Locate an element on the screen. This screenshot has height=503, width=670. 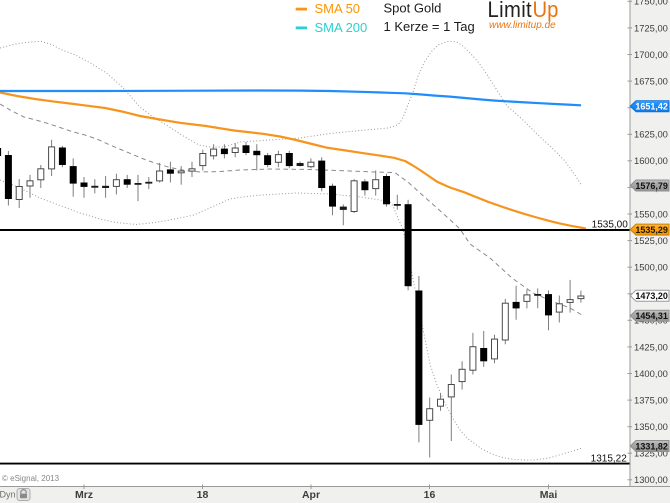
svg-text: 1500,00 is located at coordinates (651, 267).